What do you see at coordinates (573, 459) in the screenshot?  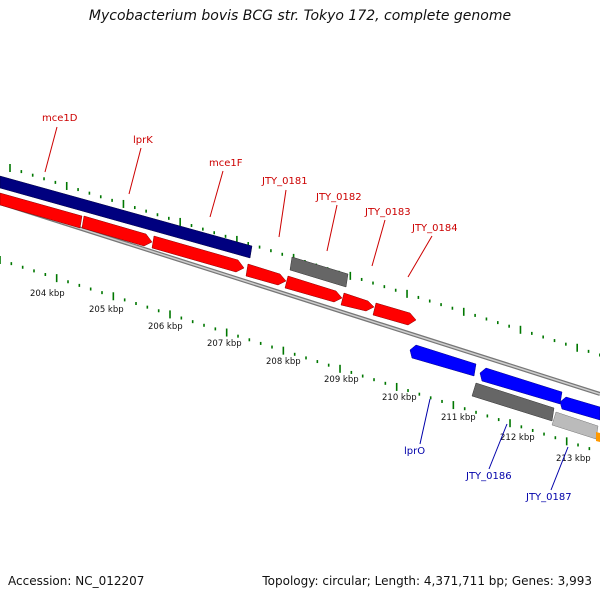 I see `kbp-tick-label: 213 kbp` at bounding box center [573, 459].